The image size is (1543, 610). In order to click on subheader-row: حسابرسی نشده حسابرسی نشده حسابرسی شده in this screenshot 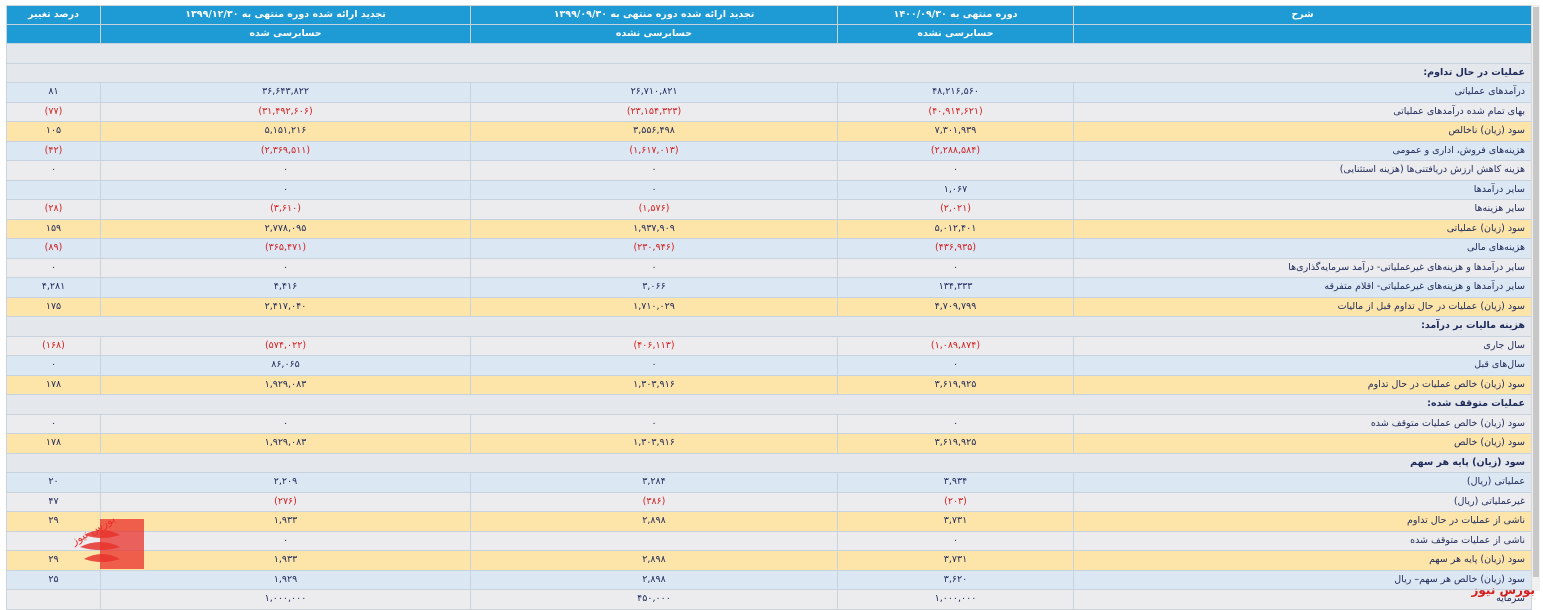, I will do `click(769, 34)`.